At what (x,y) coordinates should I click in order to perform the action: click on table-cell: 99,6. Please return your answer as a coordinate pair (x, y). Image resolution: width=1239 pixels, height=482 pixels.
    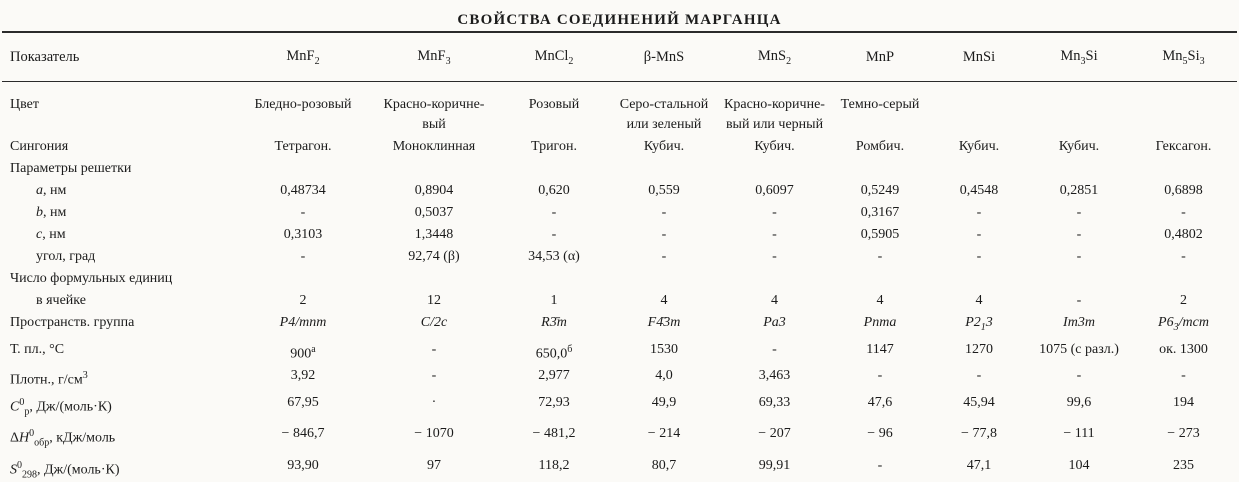
    Looking at the image, I should click on (1079, 402).